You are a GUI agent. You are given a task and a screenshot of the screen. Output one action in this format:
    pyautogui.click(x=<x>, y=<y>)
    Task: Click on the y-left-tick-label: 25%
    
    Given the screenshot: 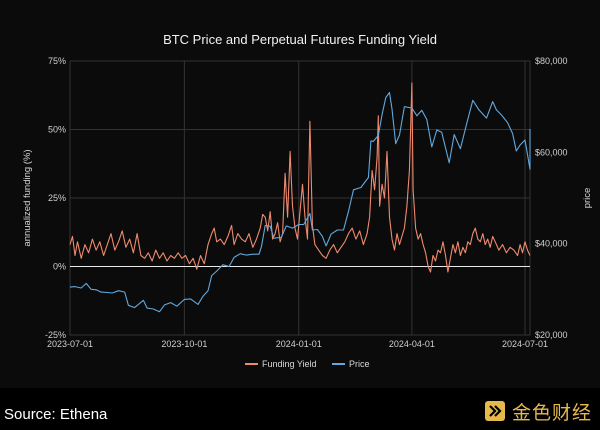 What is the action you would take?
    pyautogui.click(x=57, y=198)
    